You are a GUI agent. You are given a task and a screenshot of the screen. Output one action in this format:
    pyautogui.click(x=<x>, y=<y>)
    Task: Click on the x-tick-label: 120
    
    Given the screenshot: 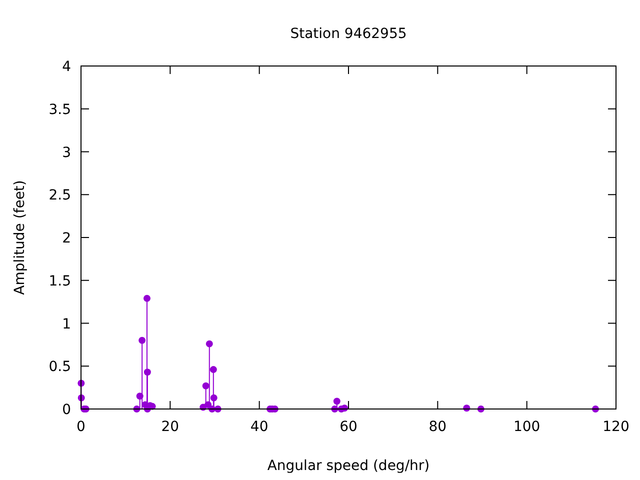 What is the action you would take?
    pyautogui.click(x=616, y=427)
    